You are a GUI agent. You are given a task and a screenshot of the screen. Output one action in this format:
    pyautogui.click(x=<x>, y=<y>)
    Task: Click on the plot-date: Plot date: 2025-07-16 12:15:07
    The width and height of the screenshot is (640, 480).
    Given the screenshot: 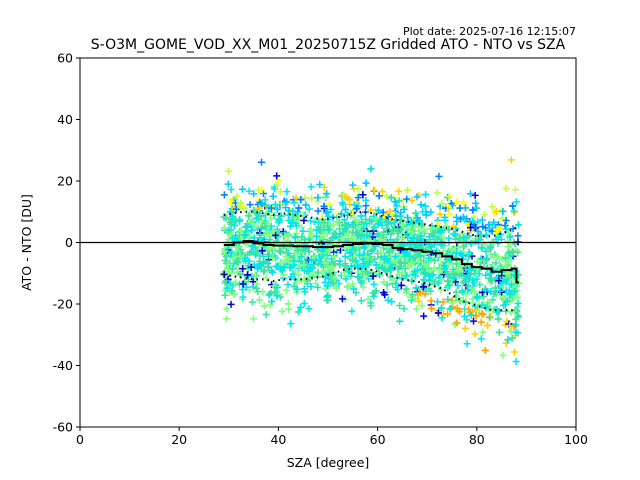 What is the action you would take?
    pyautogui.click(x=489, y=31)
    